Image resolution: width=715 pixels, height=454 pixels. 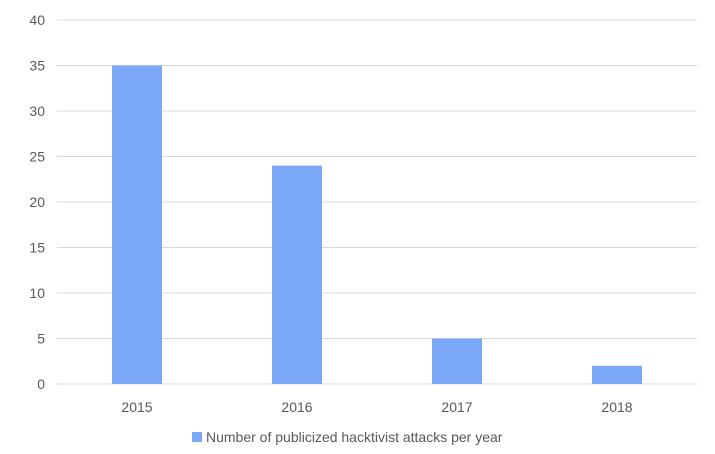 What do you see at coordinates (136, 407) in the screenshot?
I see `x-tick-label: 2015` at bounding box center [136, 407].